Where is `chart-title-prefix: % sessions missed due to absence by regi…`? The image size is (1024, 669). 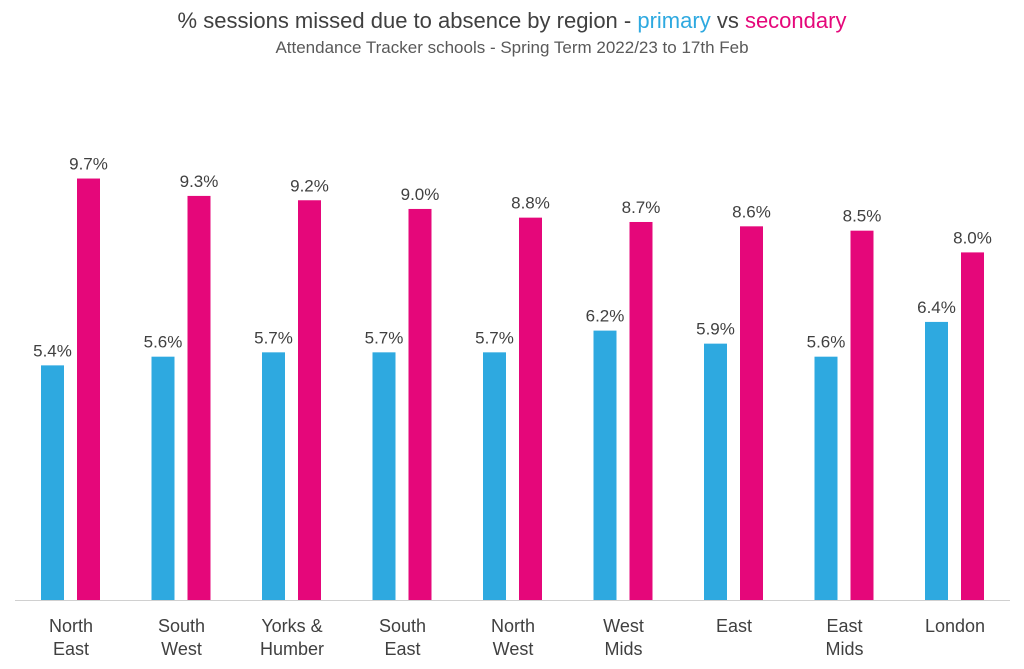 chart-title-prefix: % sessions missed due to absence by regi… is located at coordinates (407, 20).